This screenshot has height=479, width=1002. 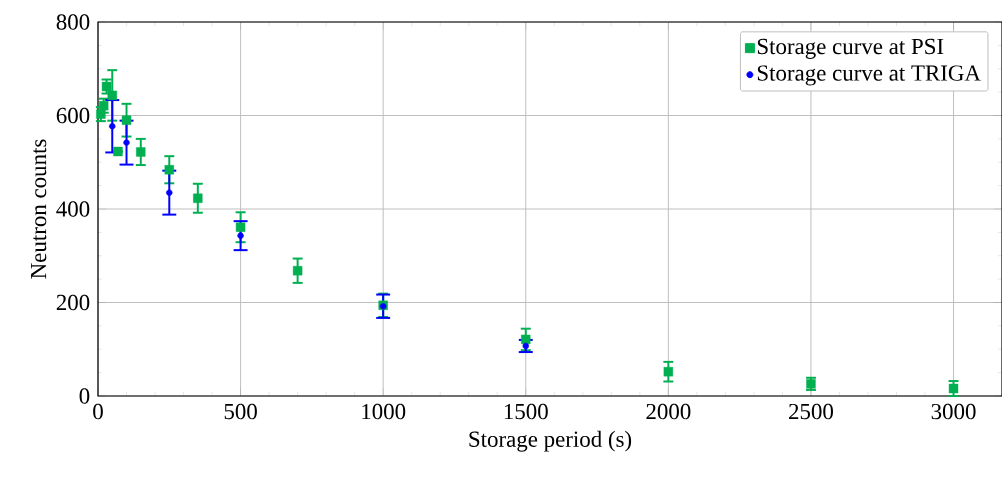 What do you see at coordinates (384, 411) in the screenshot?
I see `x-tick-label: 1000` at bounding box center [384, 411].